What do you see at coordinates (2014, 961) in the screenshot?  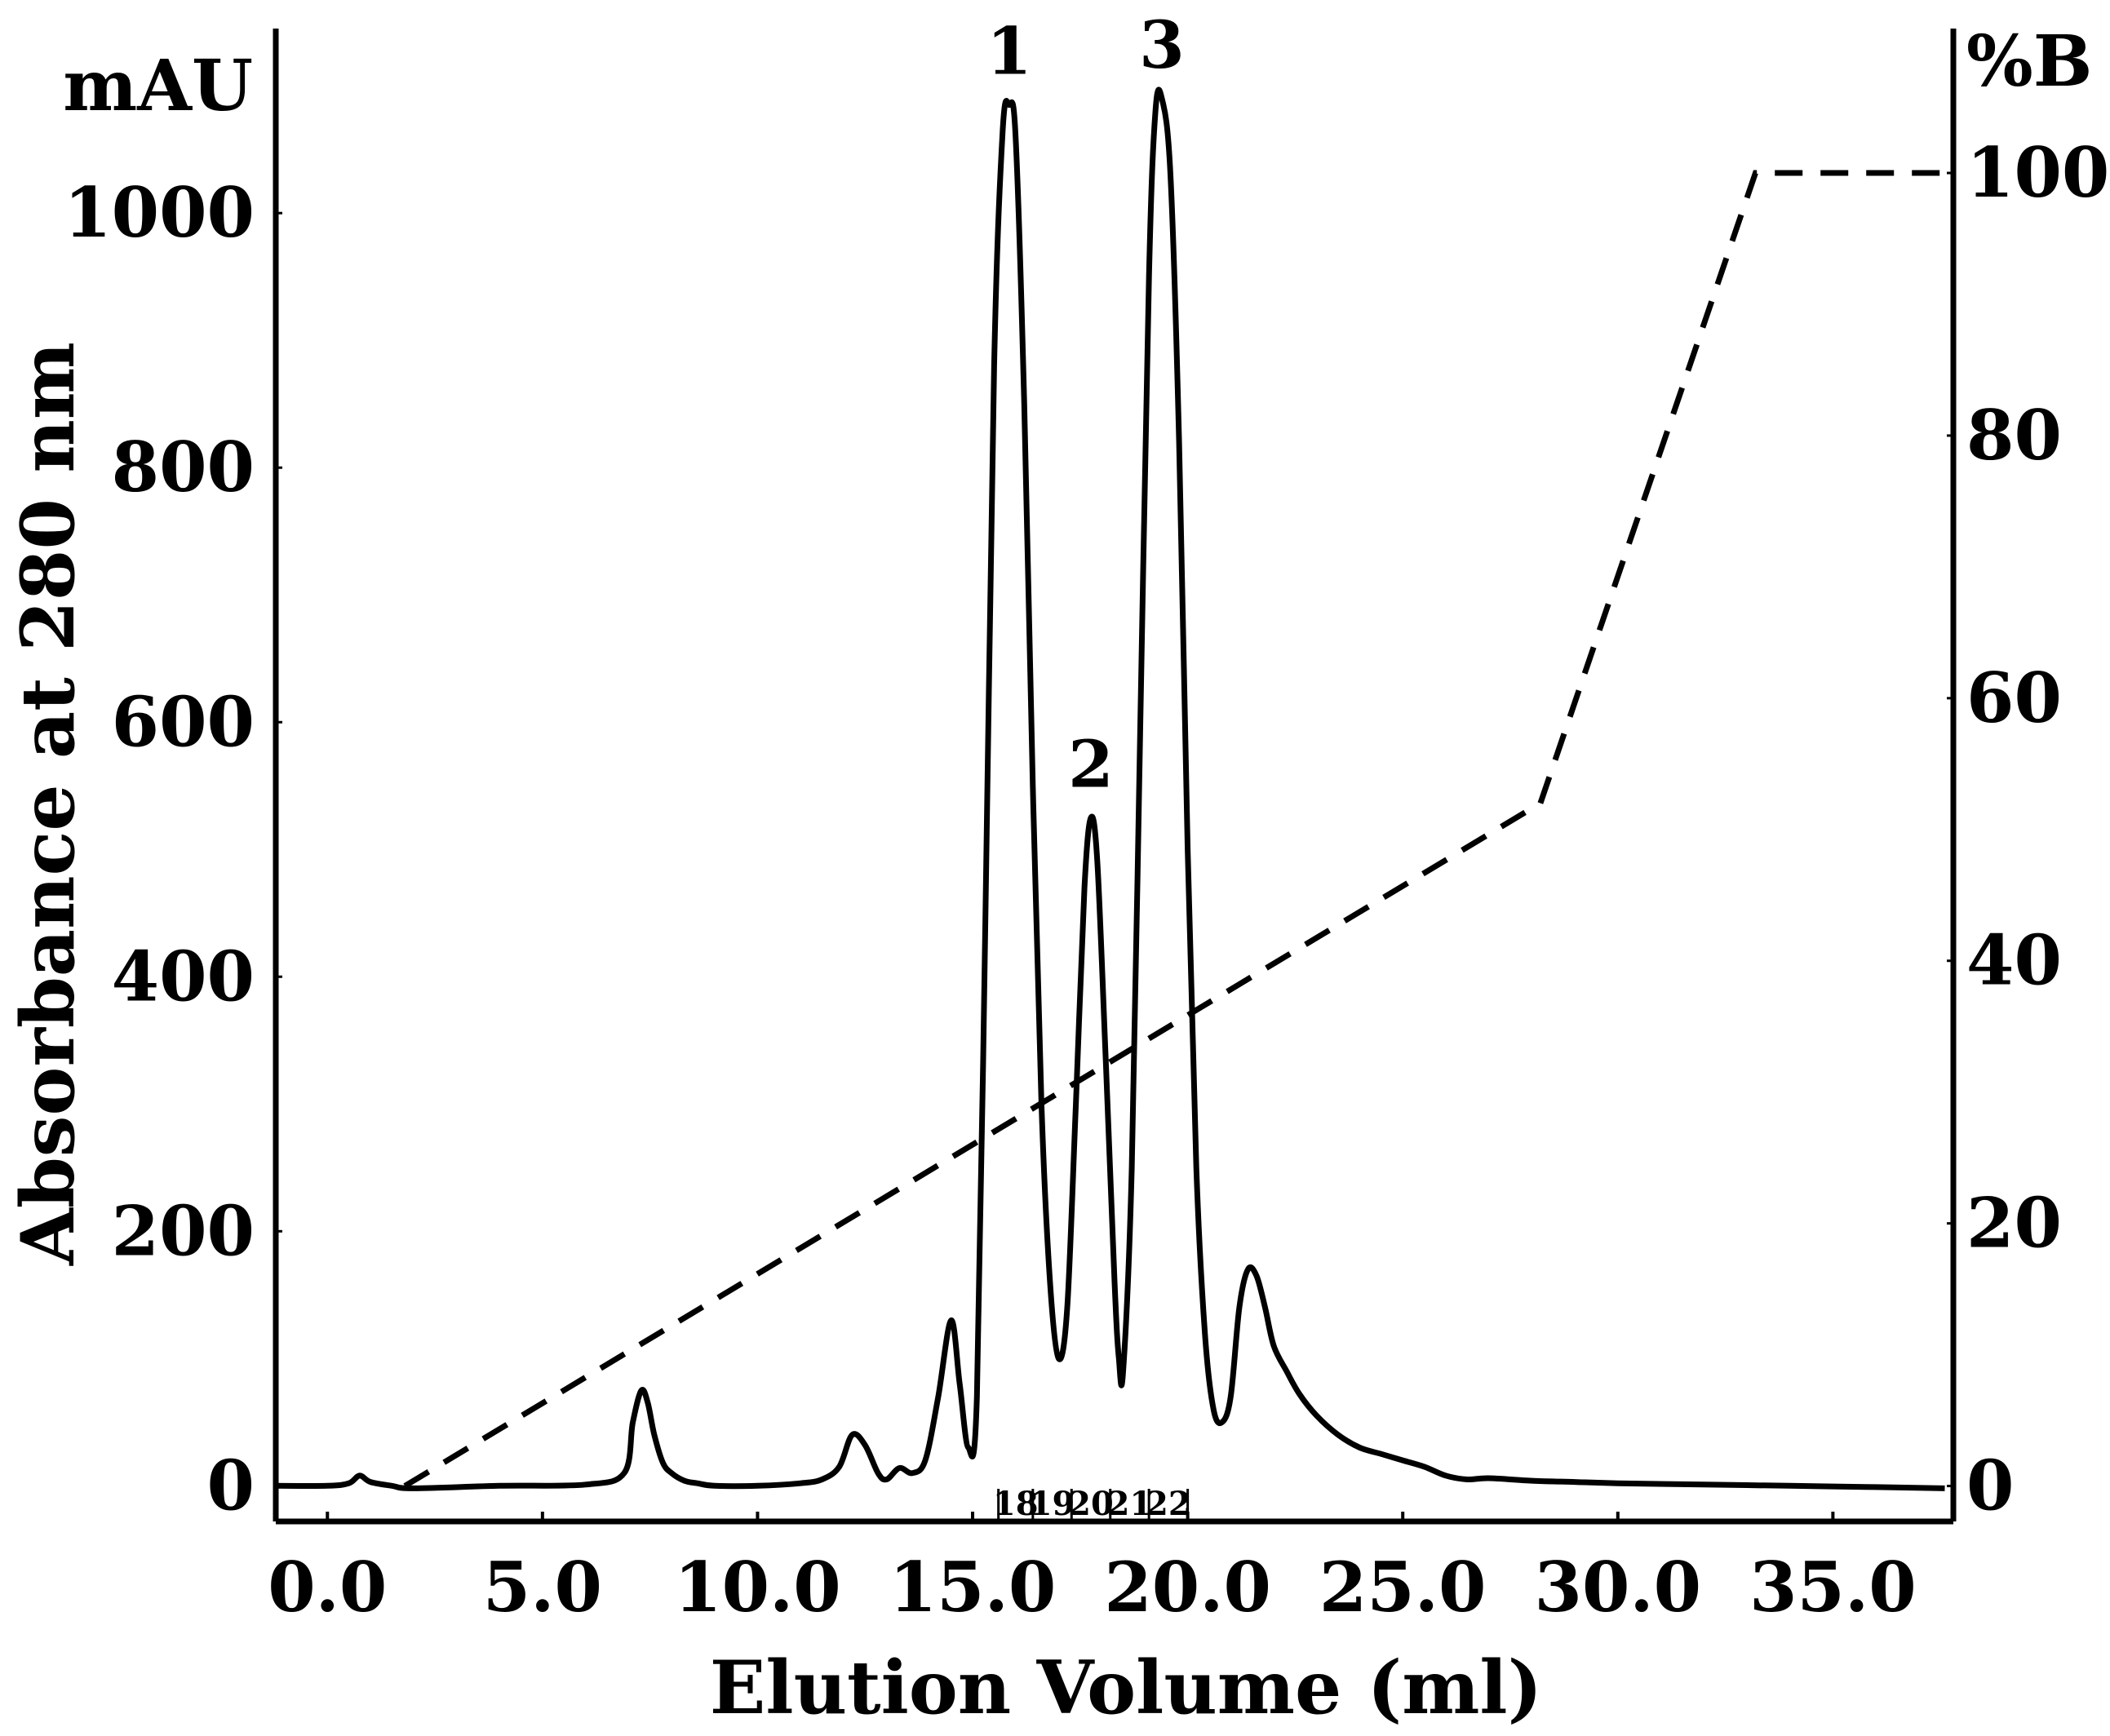 I see `y2-tick-label: 40` at bounding box center [2014, 961].